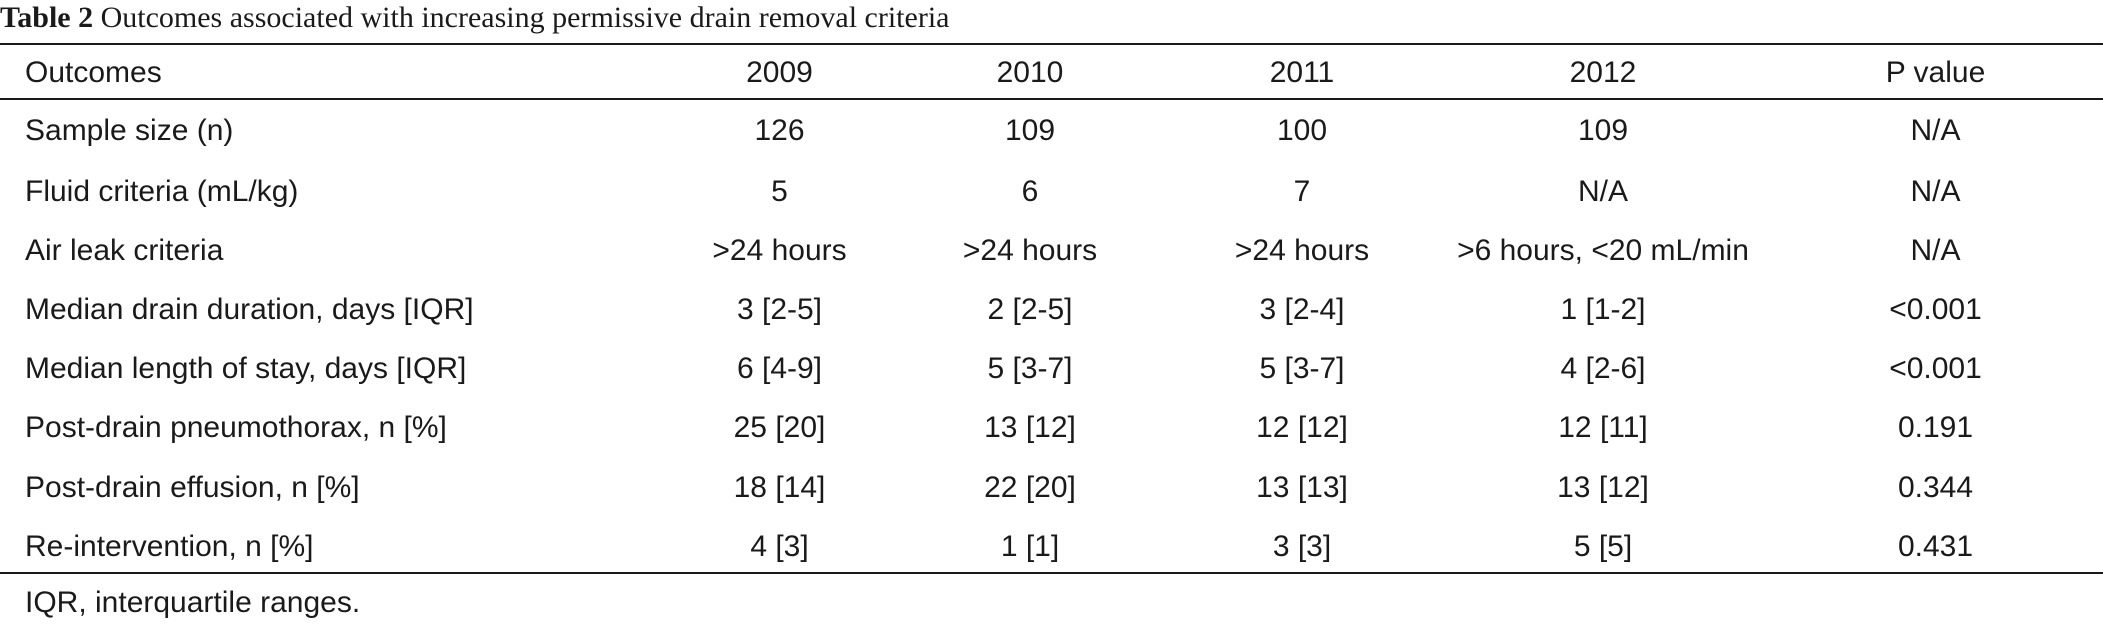 Image resolution: width=2103 pixels, height=625 pixels. What do you see at coordinates (1602, 191) in the screenshot?
I see `cell-2012: N/A` at bounding box center [1602, 191].